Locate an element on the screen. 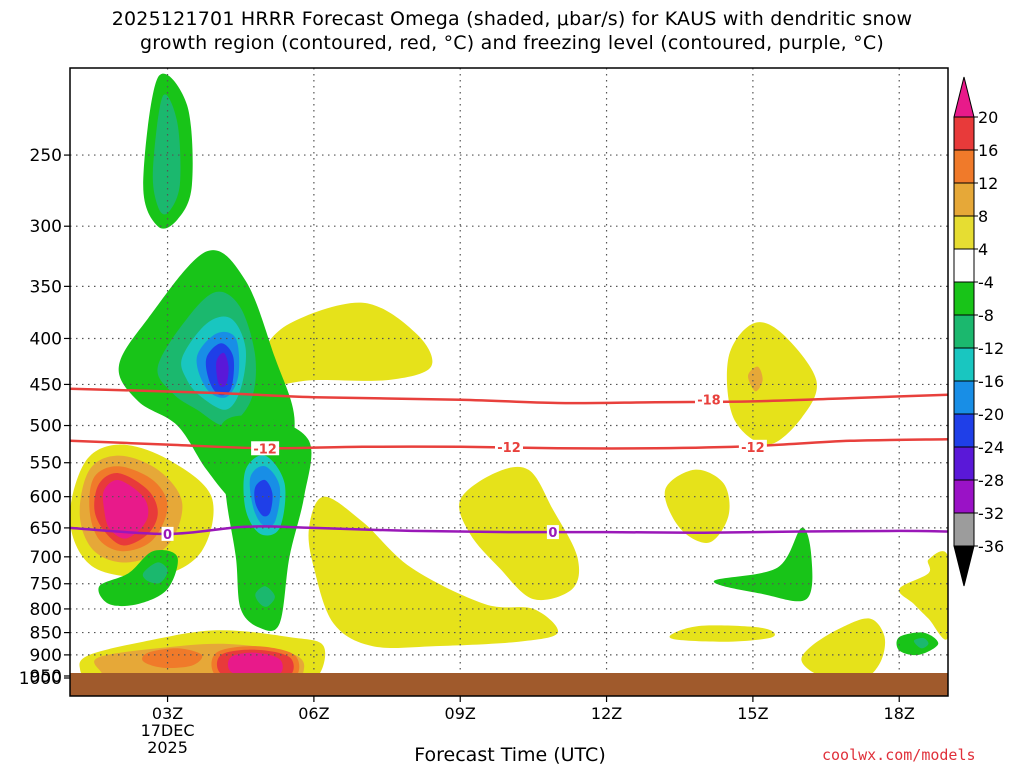  contour-label-4: 0 is located at coordinates (167, 535).